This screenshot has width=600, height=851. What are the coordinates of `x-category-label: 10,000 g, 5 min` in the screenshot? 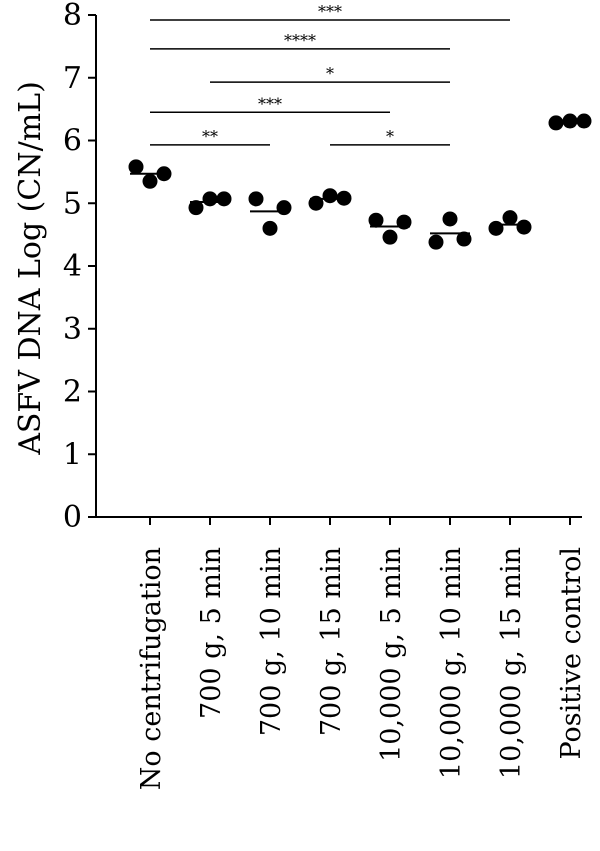 It's located at (391, 654).